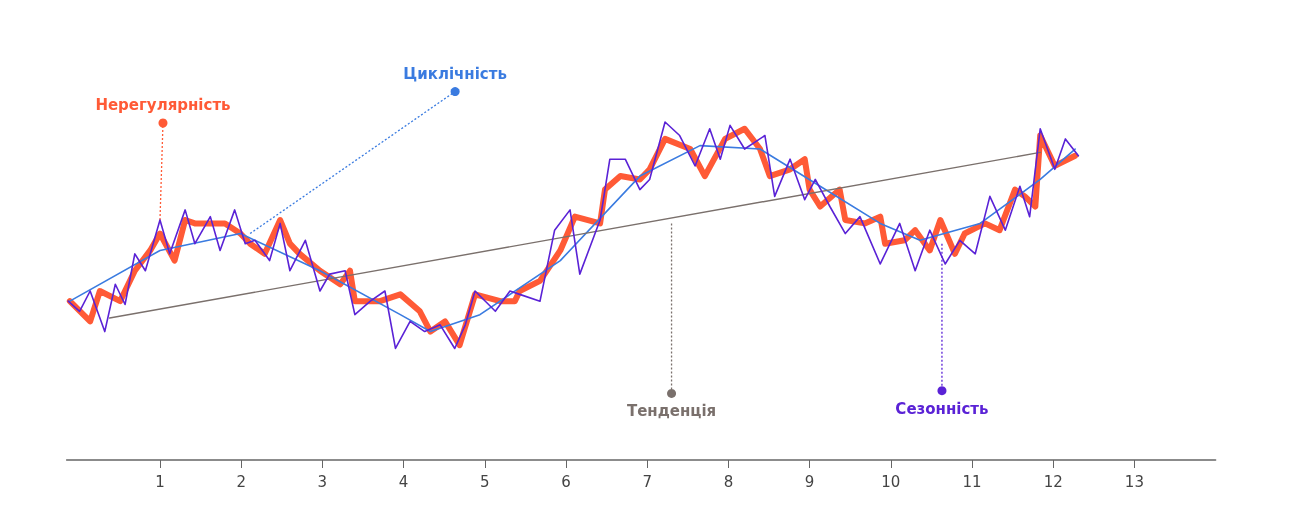  I want to click on x-tick-label: 13, so click(1134, 481).